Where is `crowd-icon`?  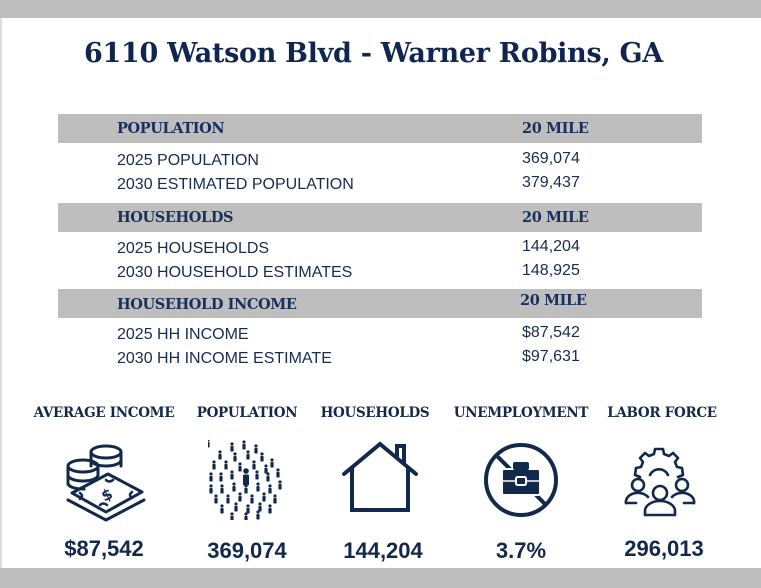
crowd-icon is located at coordinates (246, 480).